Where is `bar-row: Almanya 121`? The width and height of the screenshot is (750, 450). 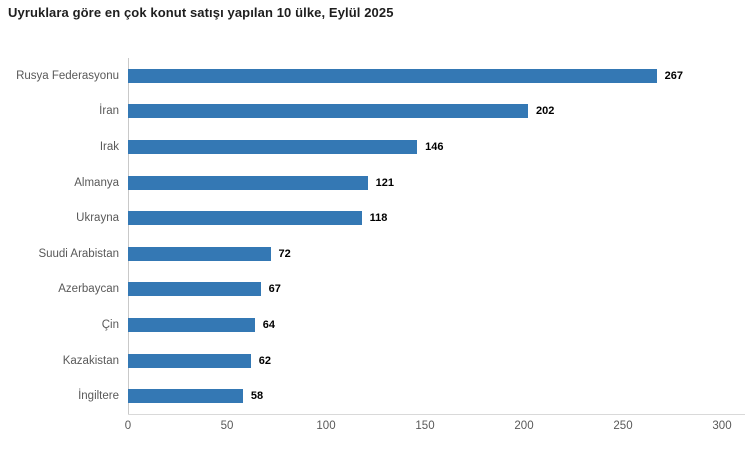 bar-row: Almanya 121 is located at coordinates (375, 183).